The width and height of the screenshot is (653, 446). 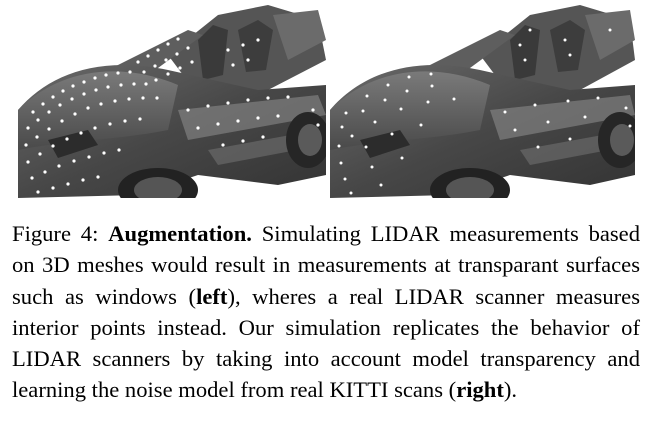 I want to click on caption-title: Augmentation., so click(x=180, y=233).